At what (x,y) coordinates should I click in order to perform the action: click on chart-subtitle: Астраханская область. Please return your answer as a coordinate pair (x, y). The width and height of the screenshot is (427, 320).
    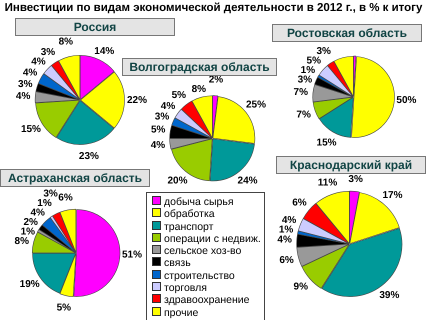
    Looking at the image, I should click on (75, 178).